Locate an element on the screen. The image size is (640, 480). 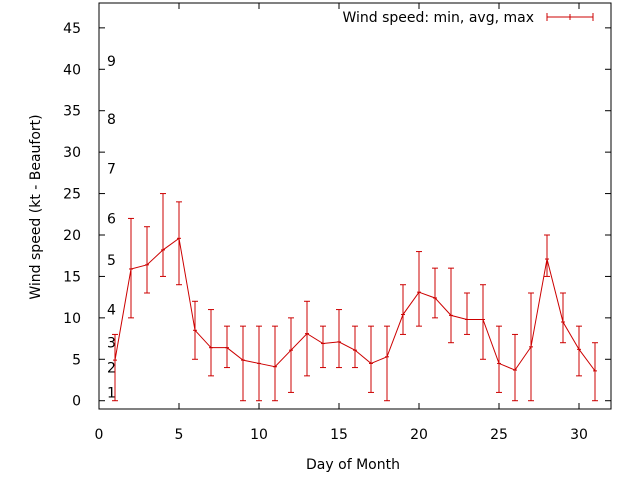
x-tick-label: 0 is located at coordinates (99, 435).